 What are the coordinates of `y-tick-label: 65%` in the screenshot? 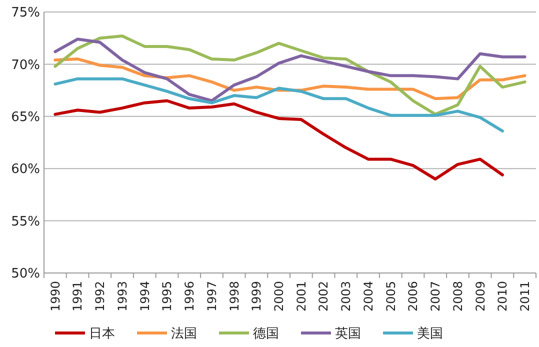 It's located at (25, 117).